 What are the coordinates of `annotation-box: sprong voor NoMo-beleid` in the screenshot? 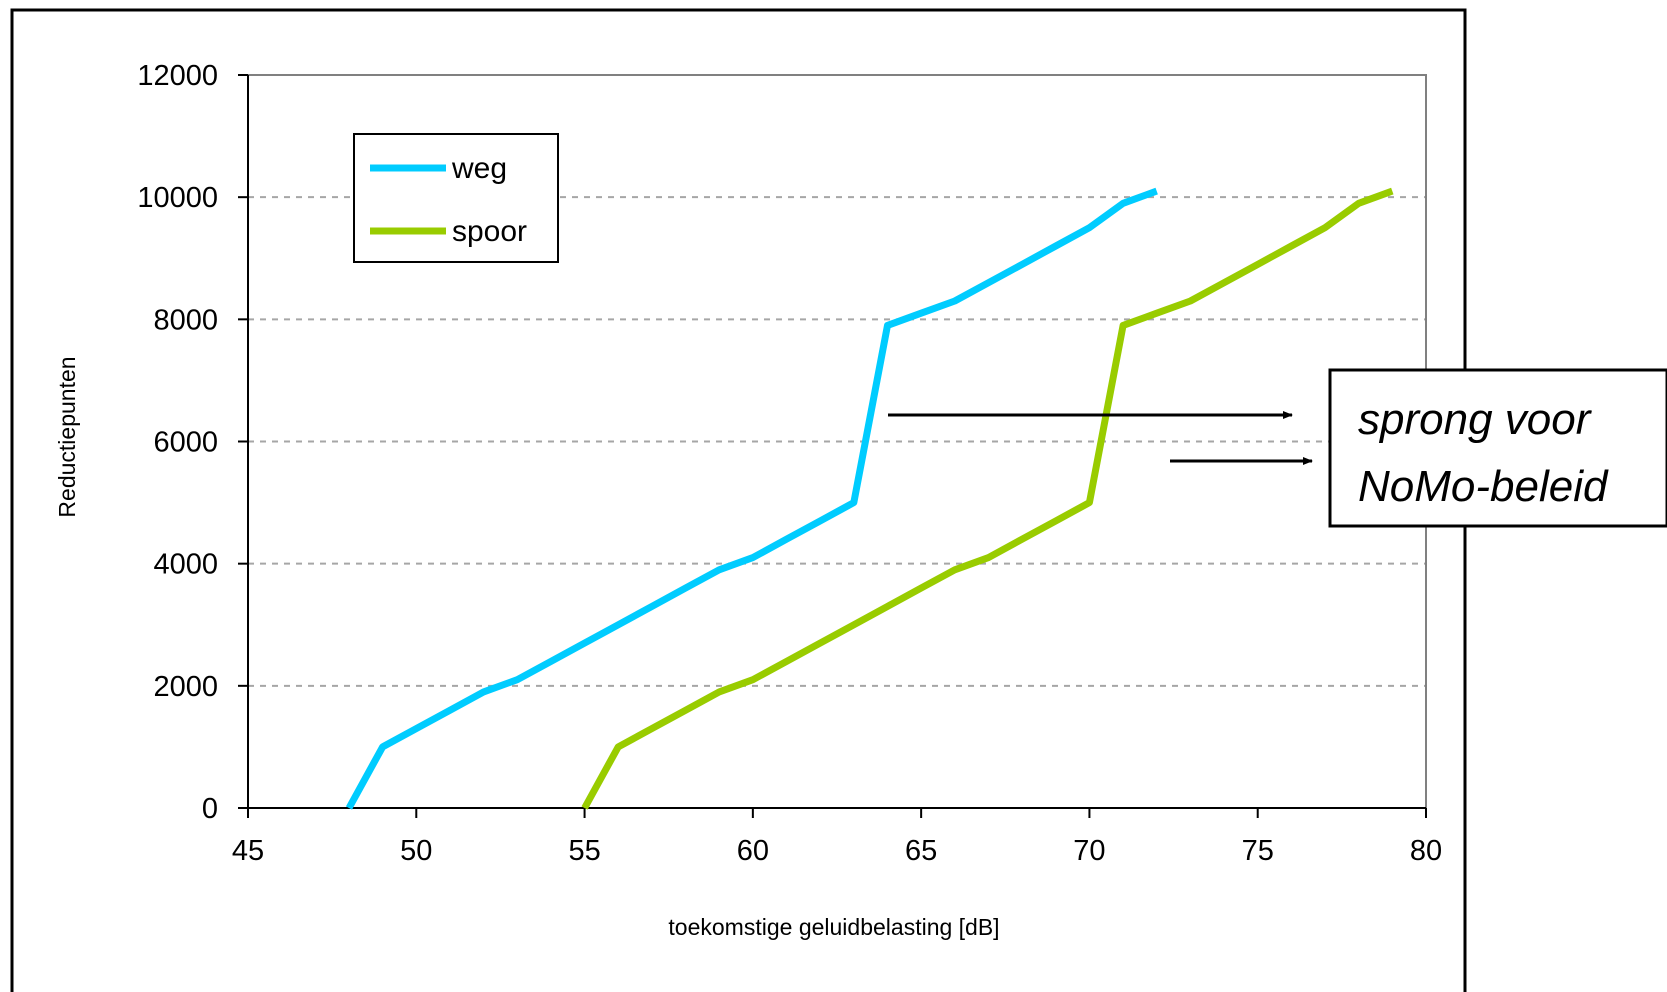 It's located at (1497, 448).